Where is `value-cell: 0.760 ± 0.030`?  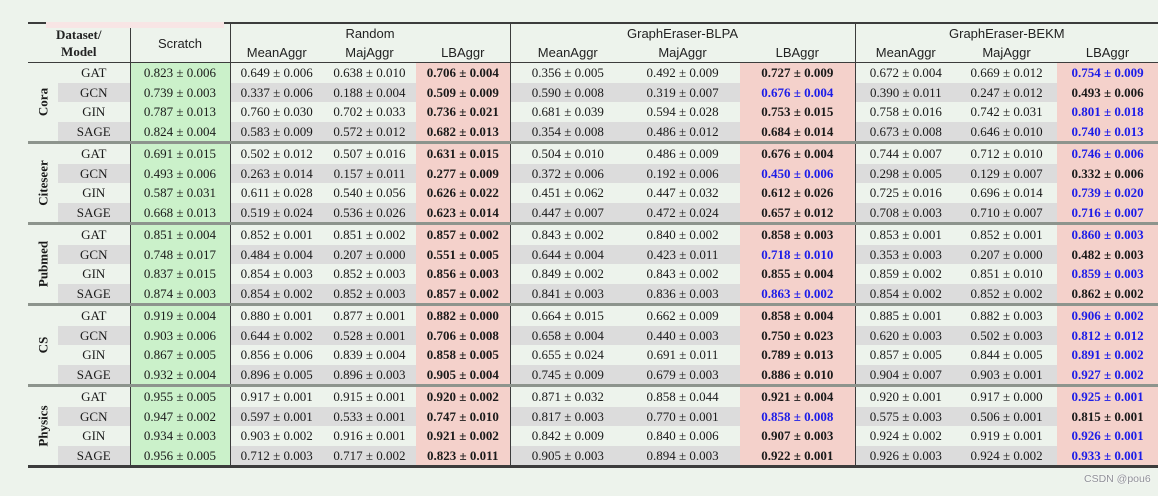
value-cell: 0.760 ± 0.030 is located at coordinates (276, 112).